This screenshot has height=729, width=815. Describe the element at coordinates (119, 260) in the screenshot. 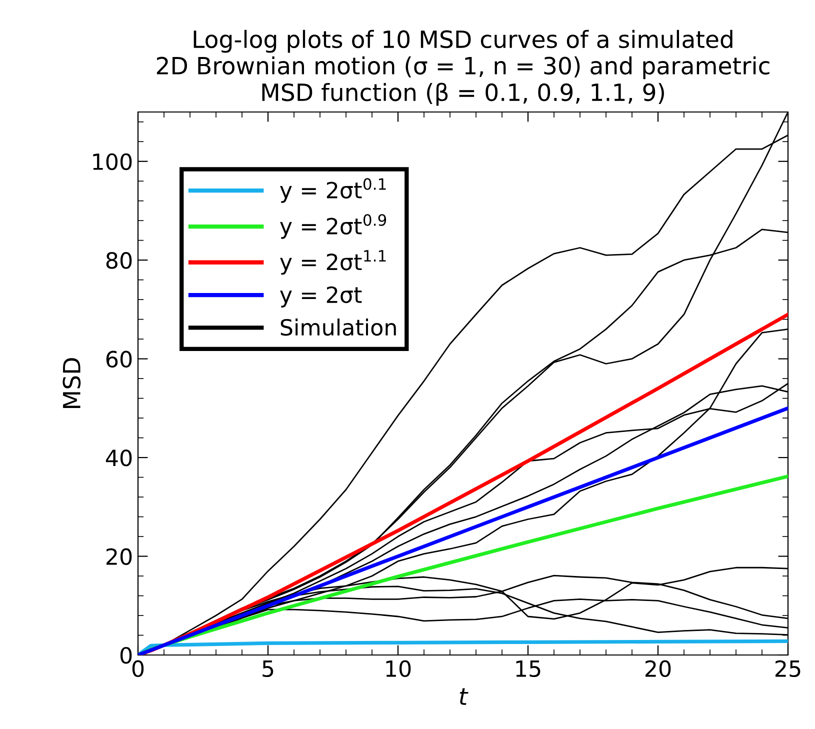

I see `y-tick-label: 80` at that location.